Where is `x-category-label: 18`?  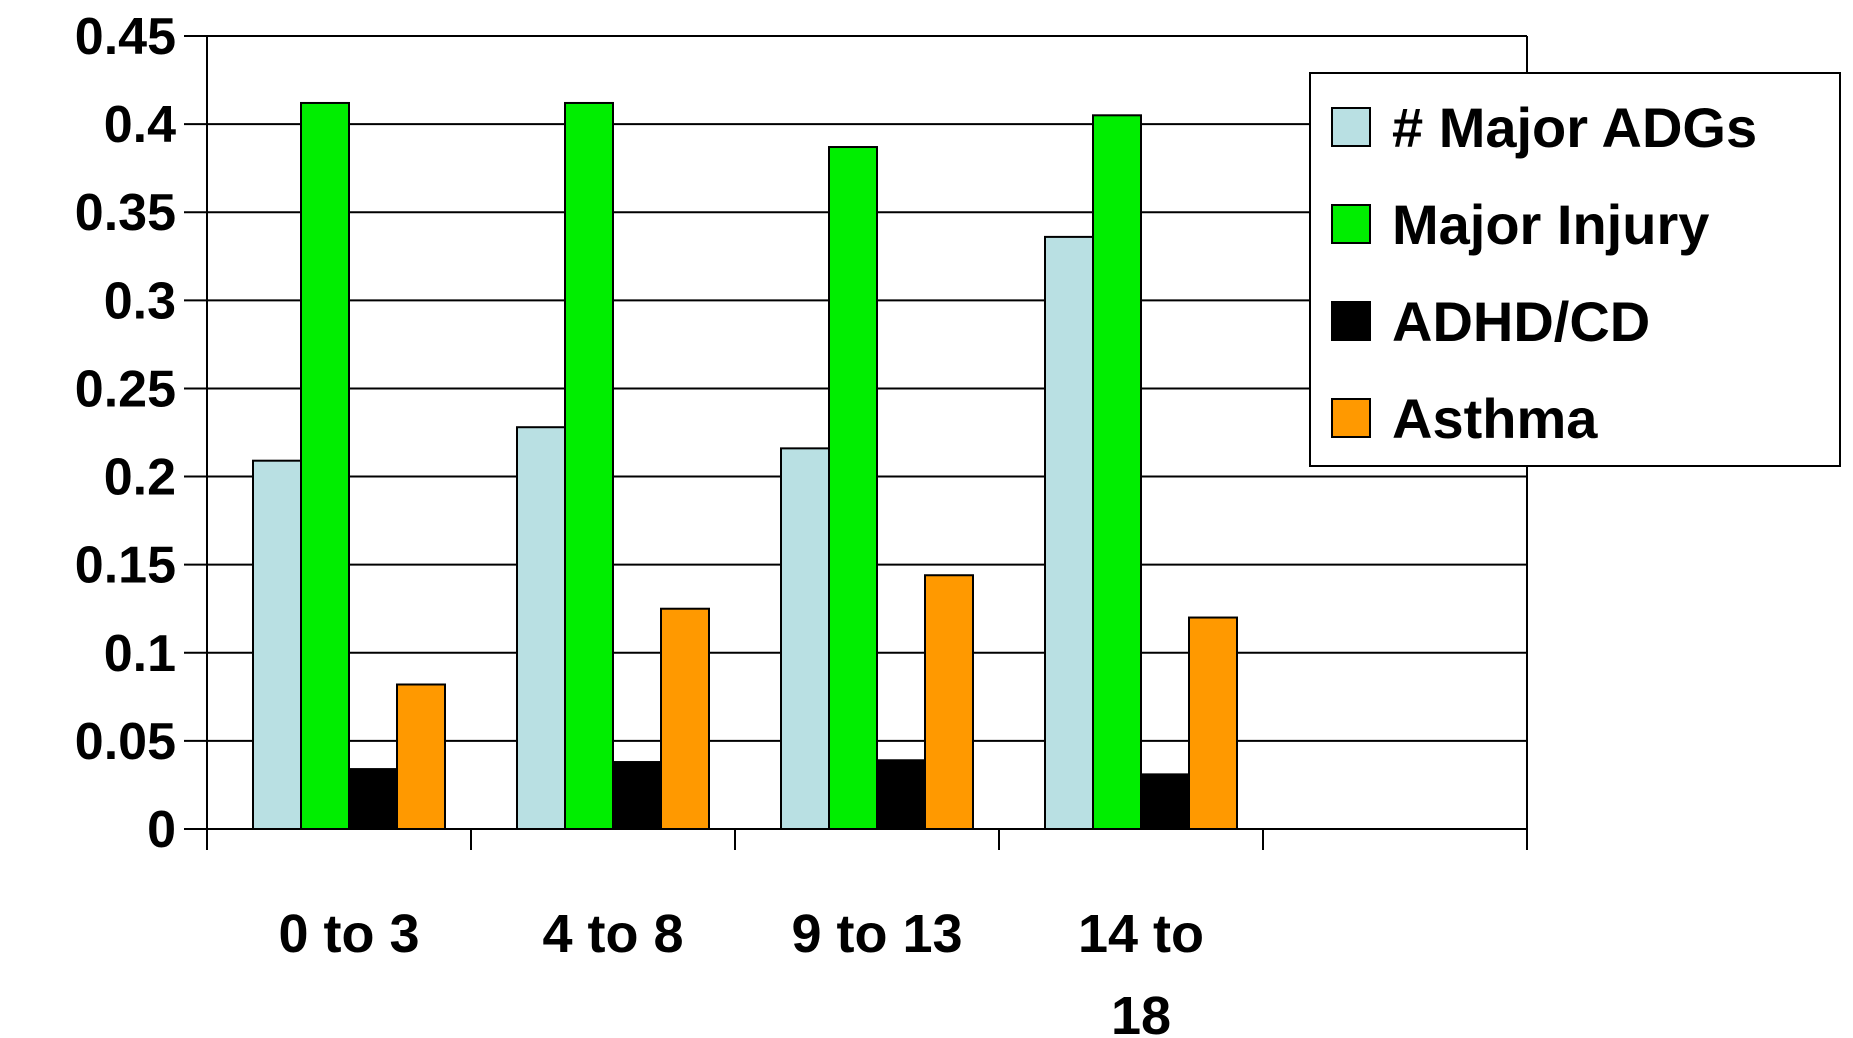
x-category-label: 18 is located at coordinates (1141, 1012).